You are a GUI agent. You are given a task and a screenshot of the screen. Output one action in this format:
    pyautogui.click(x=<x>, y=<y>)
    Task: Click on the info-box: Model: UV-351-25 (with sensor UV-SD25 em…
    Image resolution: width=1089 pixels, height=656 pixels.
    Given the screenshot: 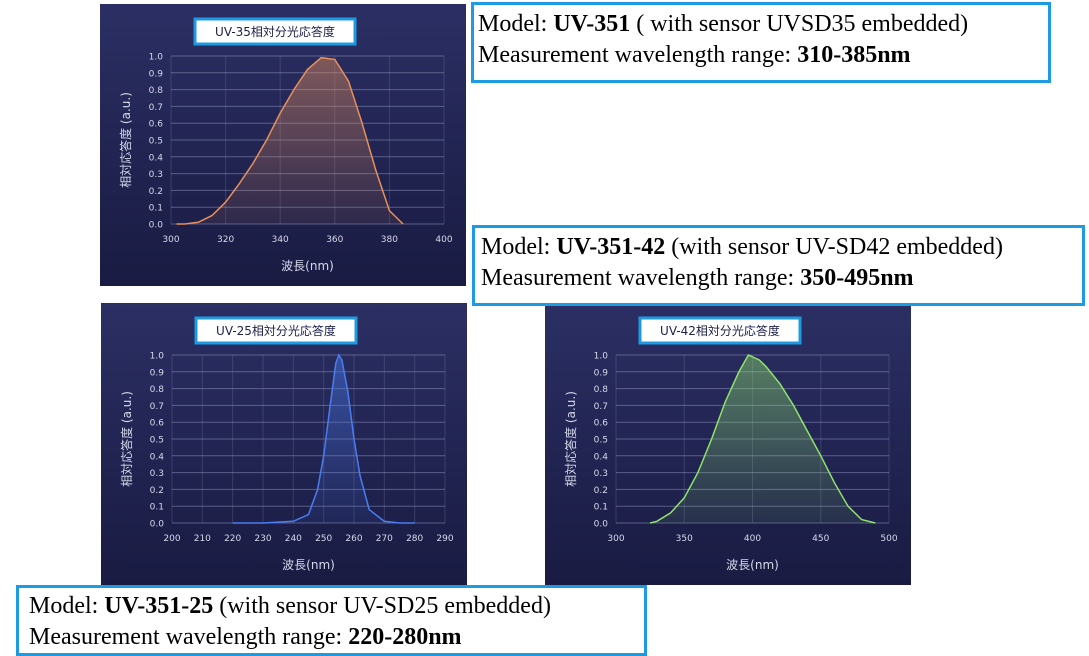 What is the action you would take?
    pyautogui.click(x=331, y=620)
    